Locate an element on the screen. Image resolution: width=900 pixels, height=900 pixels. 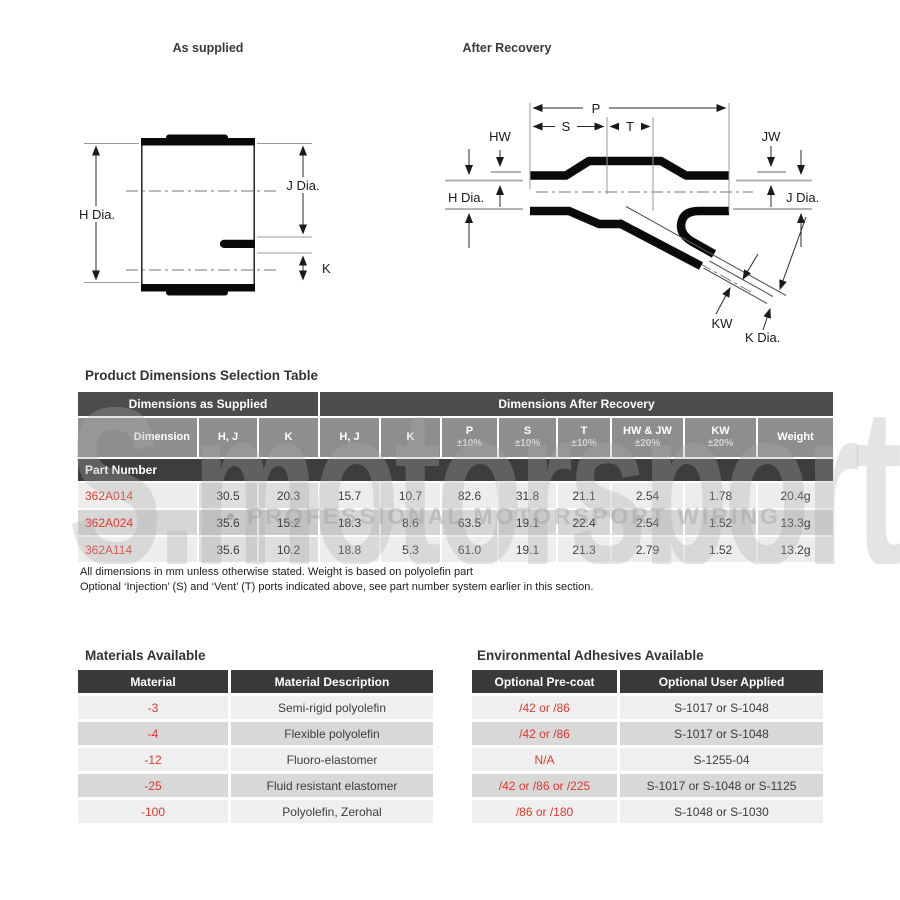
material-code: -4 is located at coordinates (153, 733).